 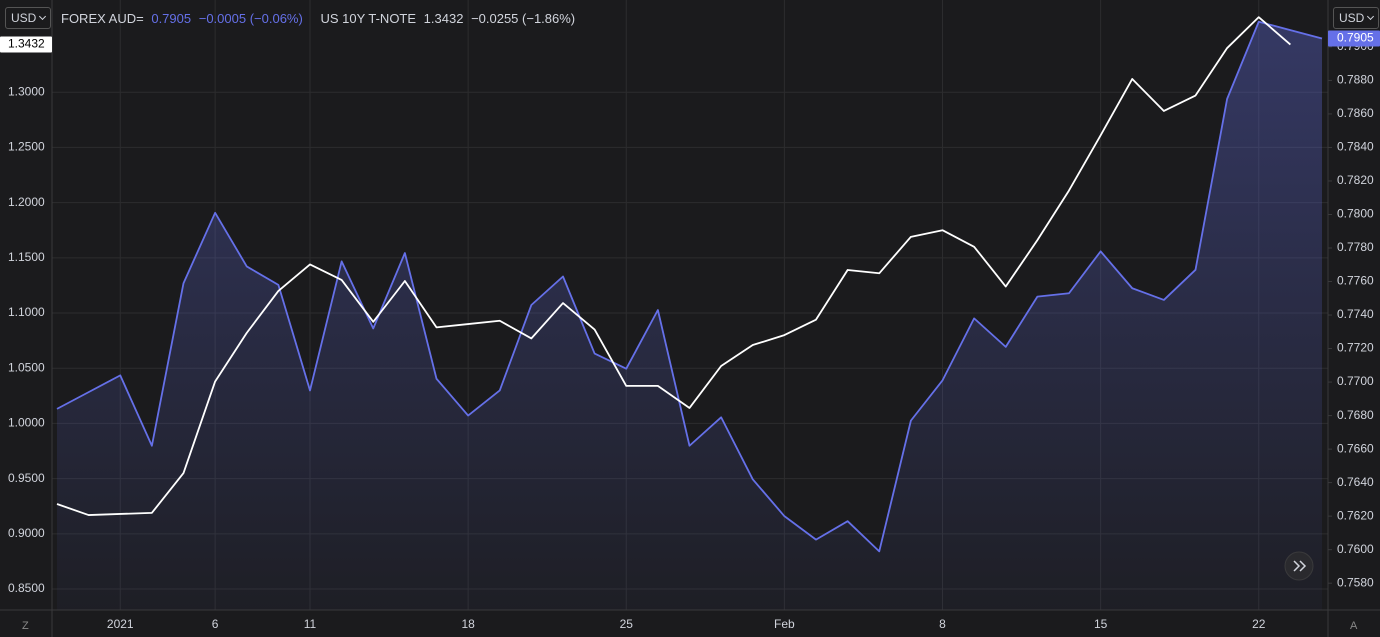 I want to click on legend-change: −0.0005 (−0.06%), so click(x=250, y=18).